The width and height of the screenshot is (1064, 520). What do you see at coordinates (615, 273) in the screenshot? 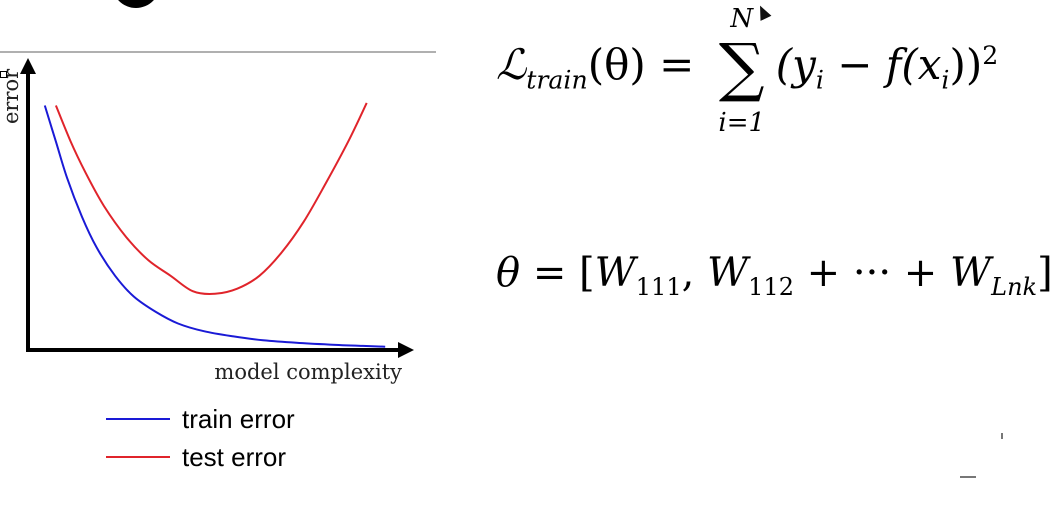
I see `theta-term1: W` at bounding box center [615, 273].